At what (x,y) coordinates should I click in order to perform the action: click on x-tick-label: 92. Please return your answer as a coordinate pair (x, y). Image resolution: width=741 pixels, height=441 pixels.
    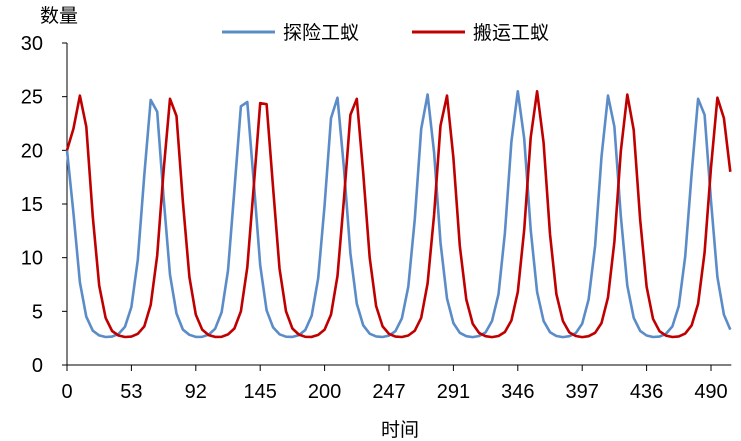
    Looking at the image, I should click on (196, 392).